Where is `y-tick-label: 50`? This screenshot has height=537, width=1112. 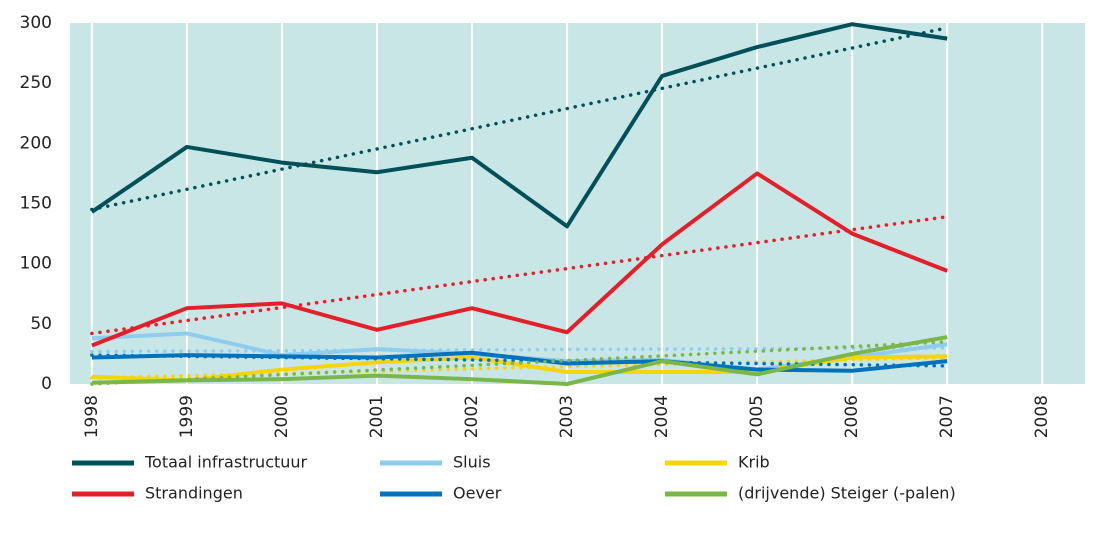
y-tick-label: 50 is located at coordinates (41, 324).